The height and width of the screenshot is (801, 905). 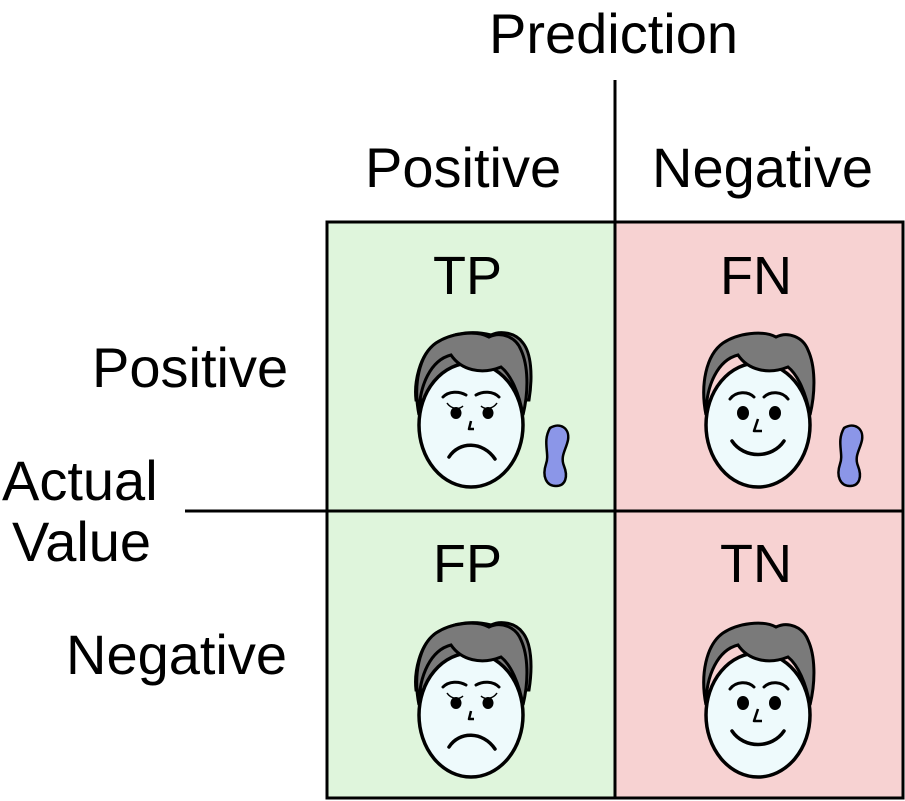 What do you see at coordinates (80, 480) in the screenshot?
I see `actual-value-label-line1: Actual` at bounding box center [80, 480].